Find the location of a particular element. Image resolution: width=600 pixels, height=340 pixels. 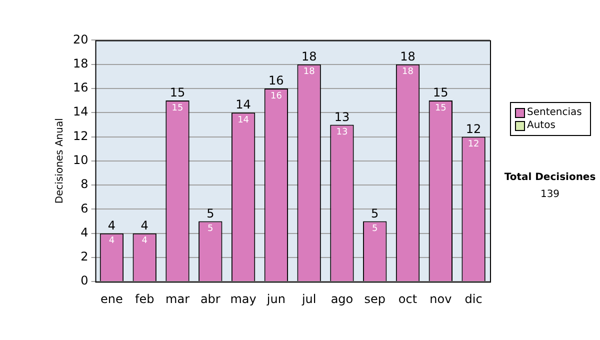

x-tick-label: jun is located at coordinates (276, 299).